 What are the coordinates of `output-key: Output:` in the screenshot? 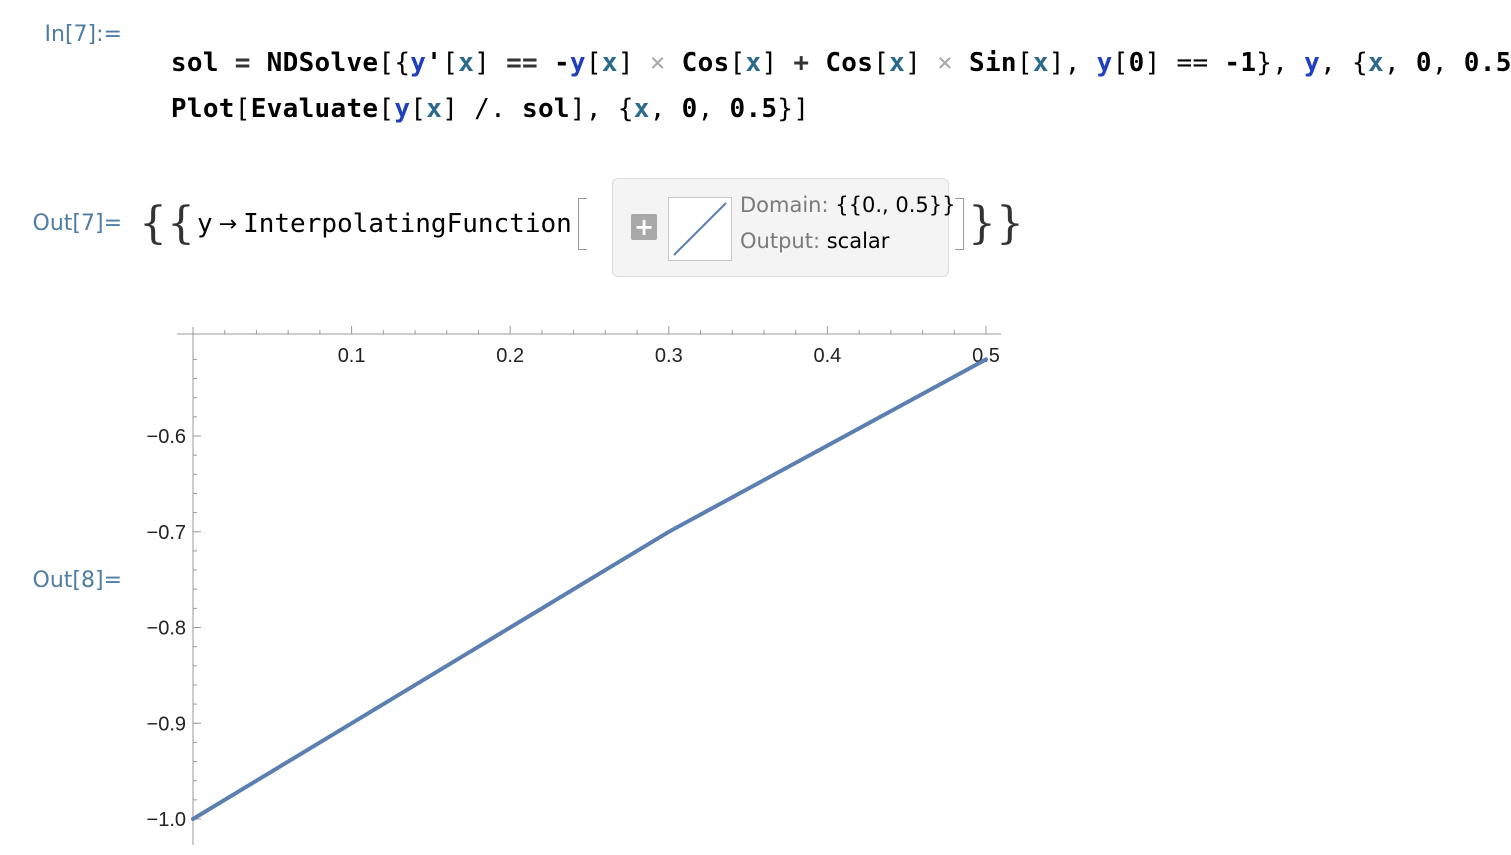 It's located at (780, 241).